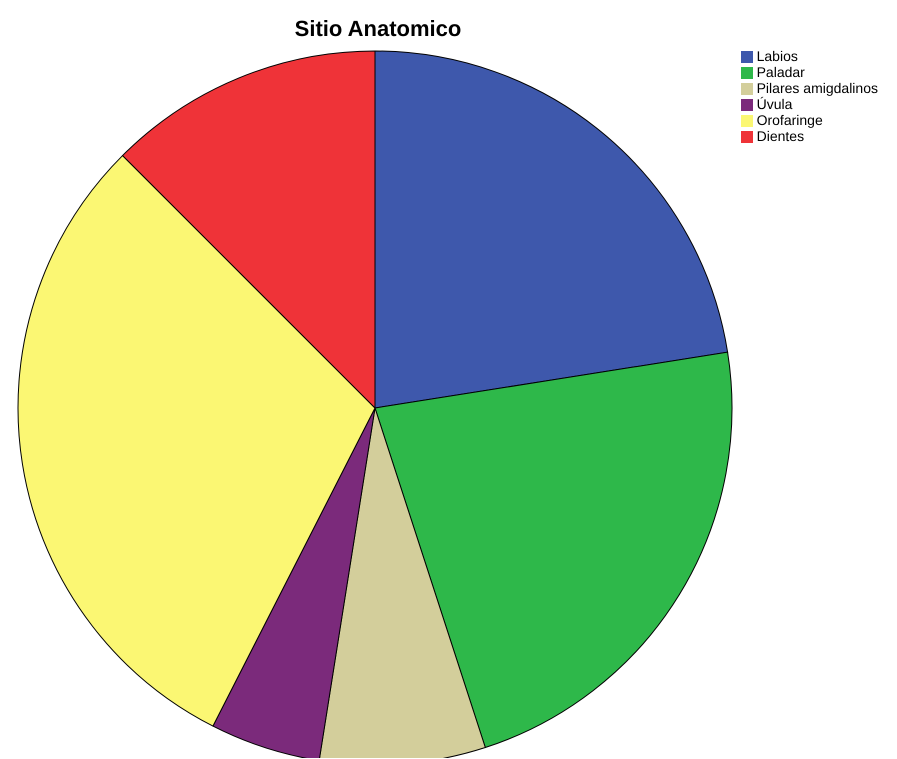 The image size is (897, 759). I want to click on legend-label: Labios, so click(777, 56).